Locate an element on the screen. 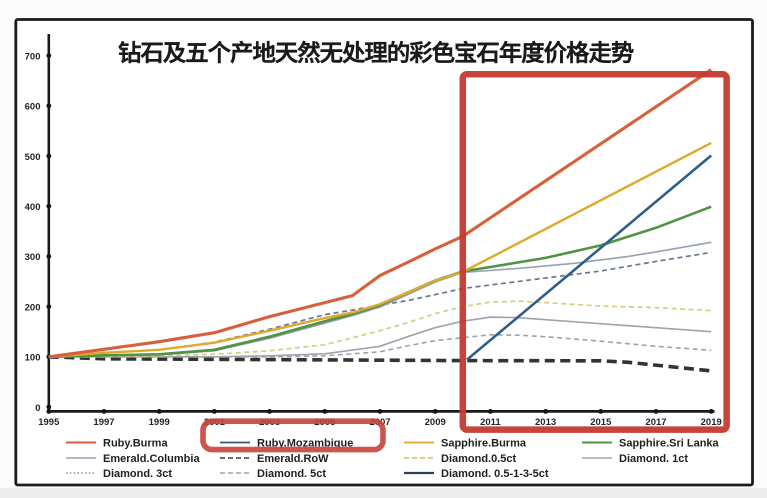  svg-text: 200 is located at coordinates (33, 307).